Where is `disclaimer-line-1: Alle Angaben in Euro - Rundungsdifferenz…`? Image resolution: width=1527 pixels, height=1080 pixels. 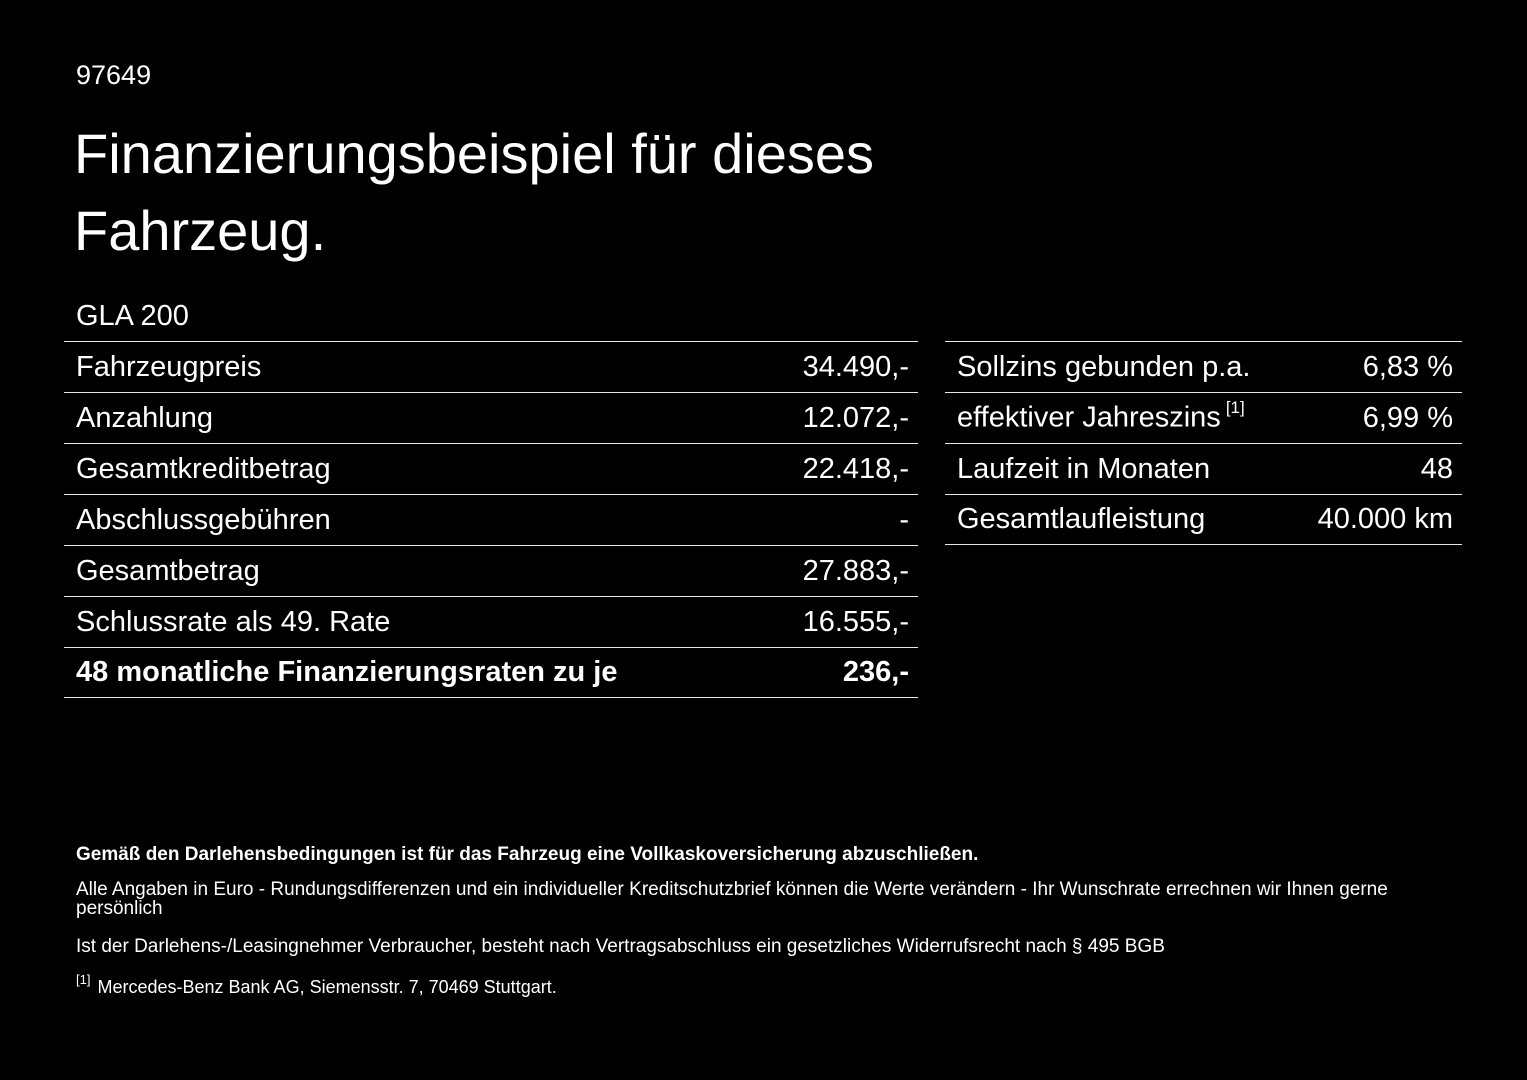 disclaimer-line-1: Alle Angaben in Euro - Rundungsdifferenz… is located at coordinates (732, 899).